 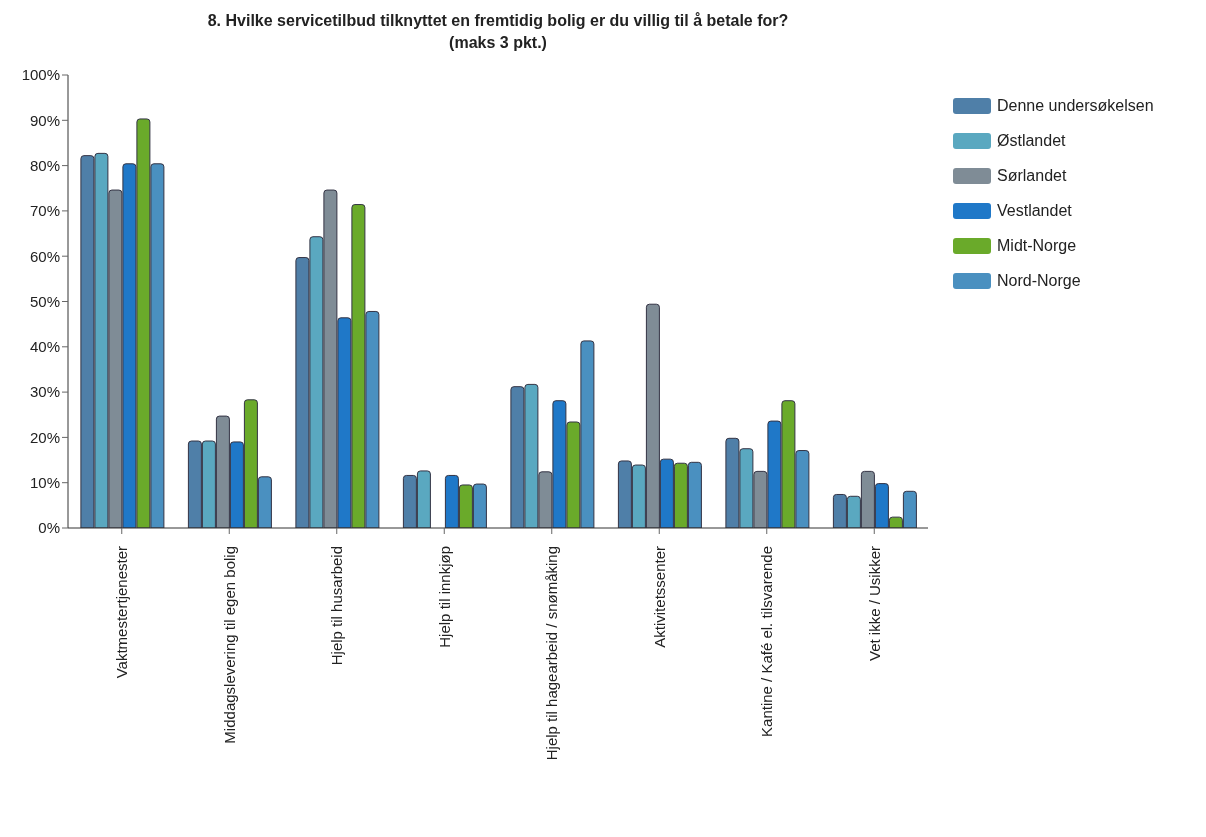 I want to click on x-tick-label: Vet ikke / Usikker, so click(x=874, y=604).